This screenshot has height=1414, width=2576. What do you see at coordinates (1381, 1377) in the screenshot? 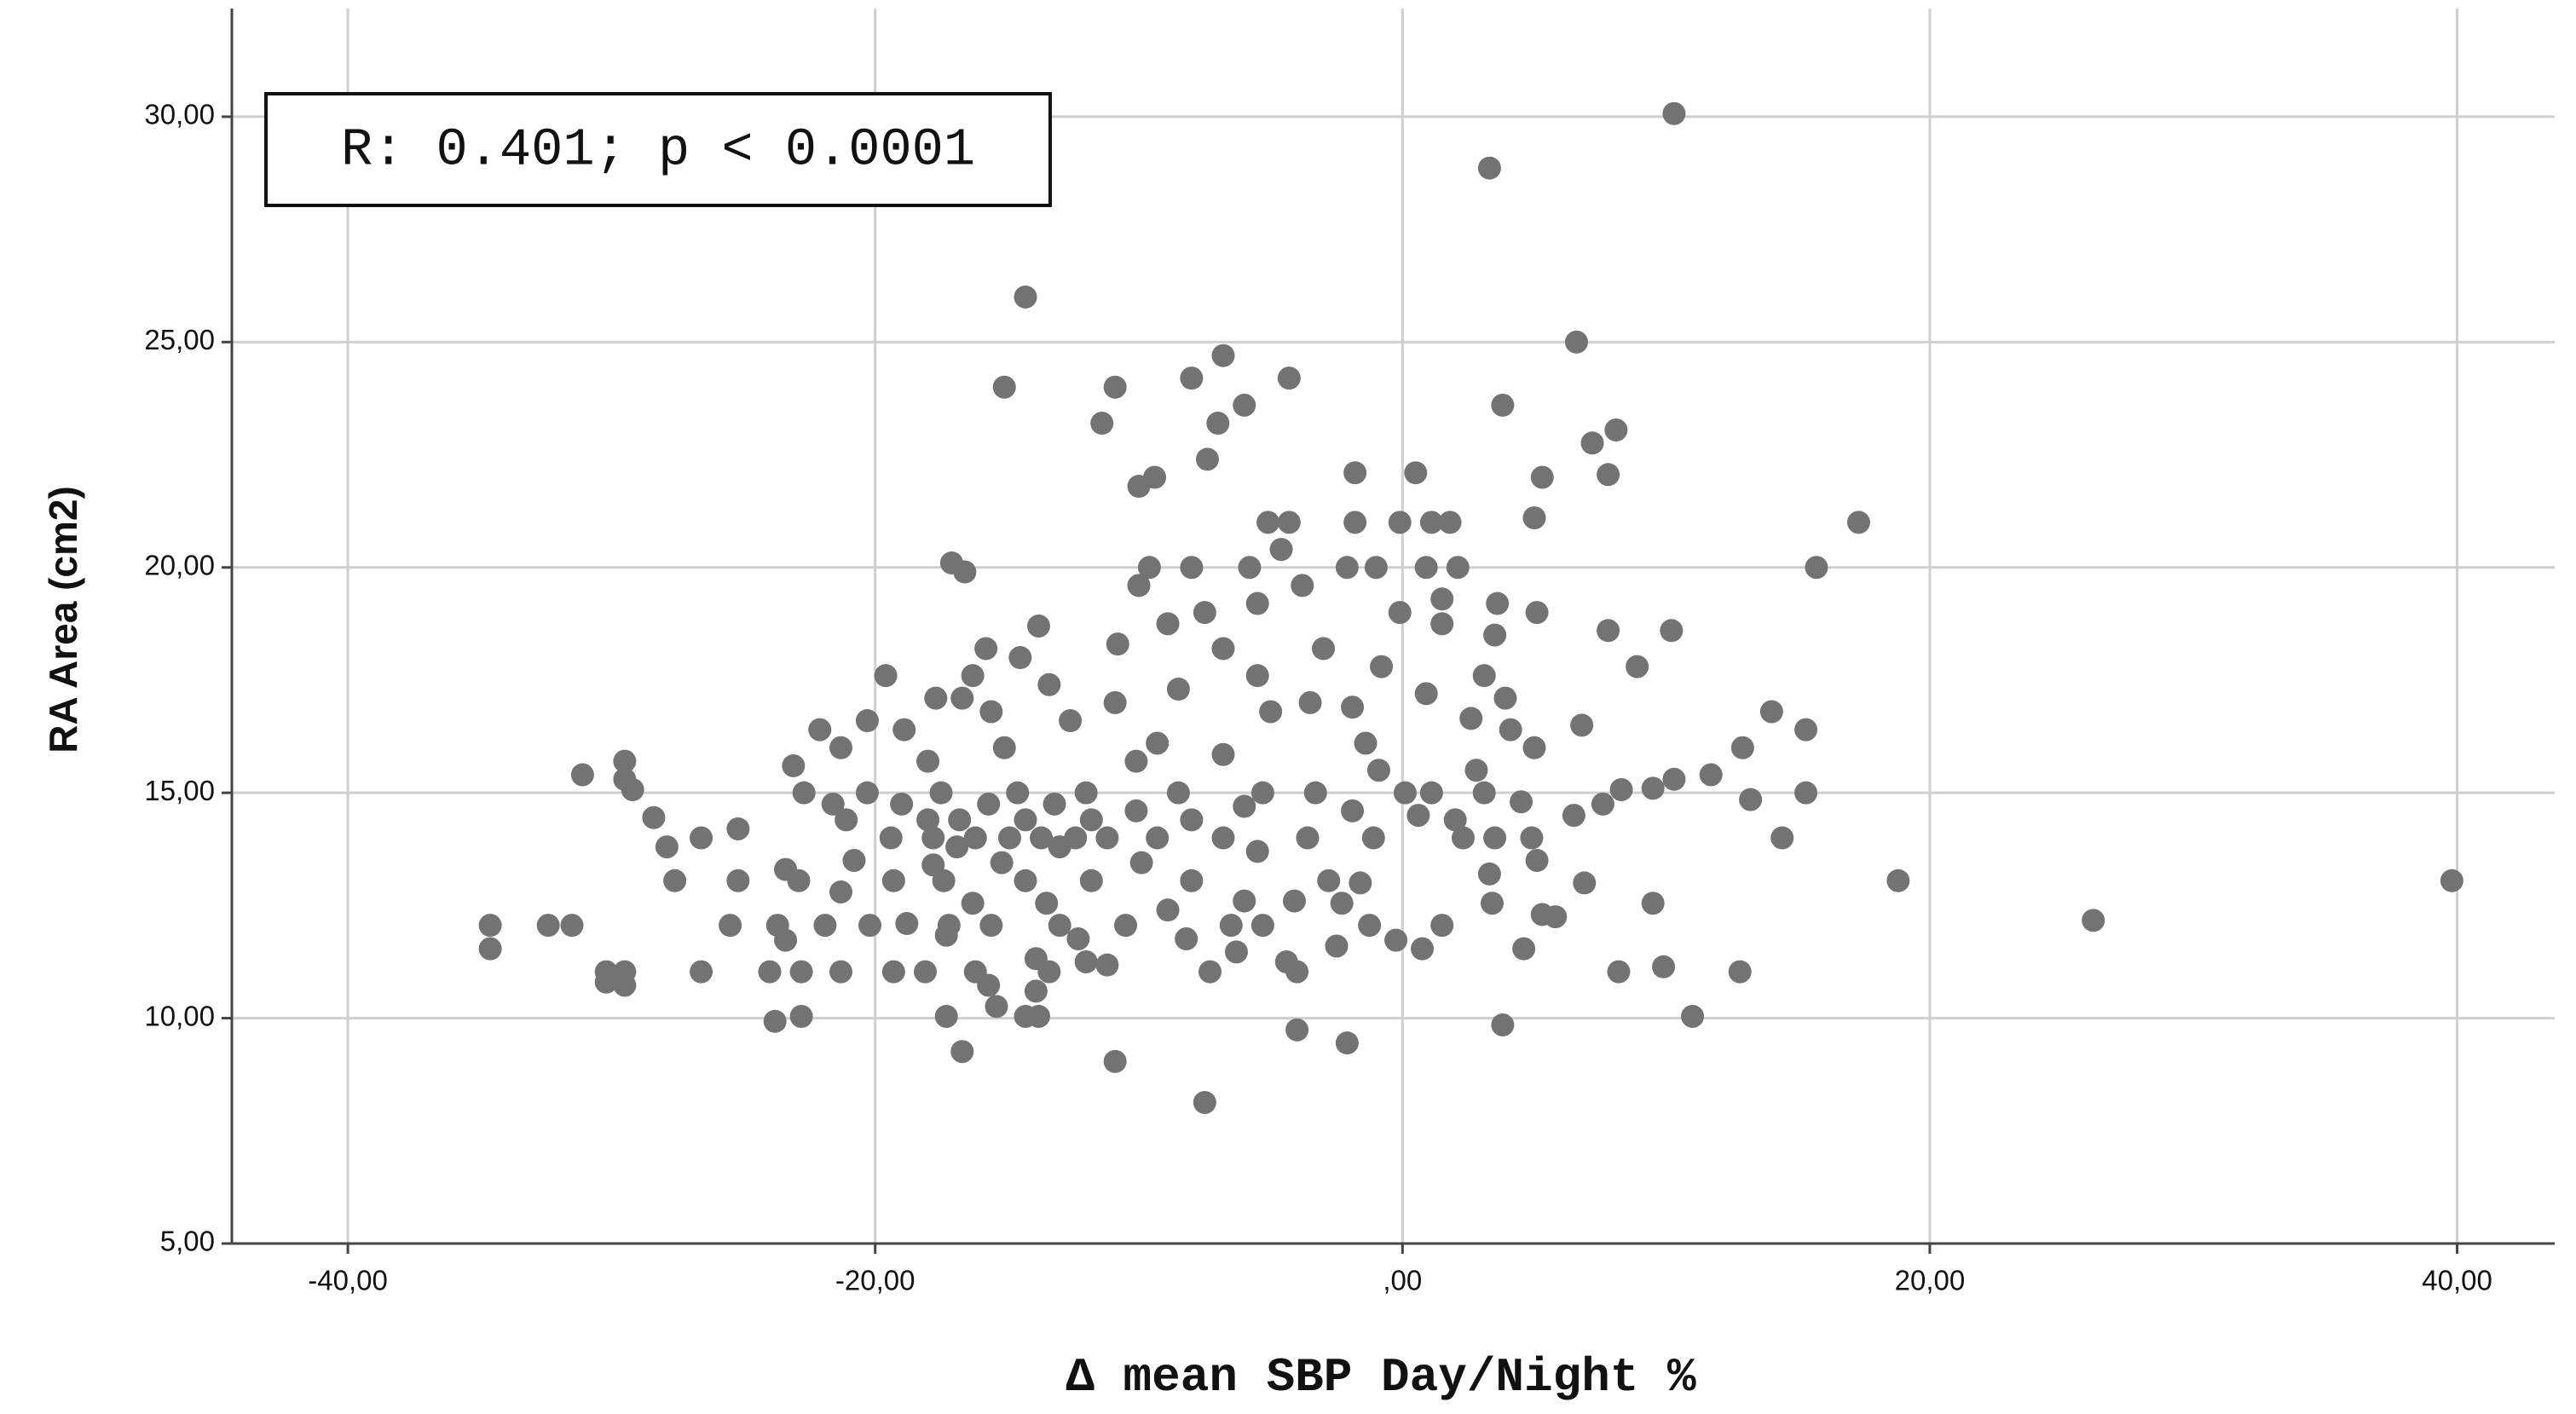
I see `x-axis-title: Δ mean SBP Day/Night %` at bounding box center [1381, 1377].